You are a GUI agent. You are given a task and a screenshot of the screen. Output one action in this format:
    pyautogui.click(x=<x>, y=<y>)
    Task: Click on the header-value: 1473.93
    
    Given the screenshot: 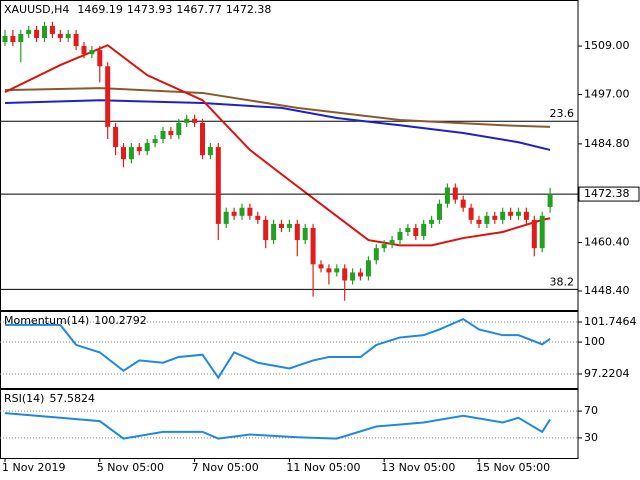 What is the action you would take?
    pyautogui.click(x=150, y=9)
    